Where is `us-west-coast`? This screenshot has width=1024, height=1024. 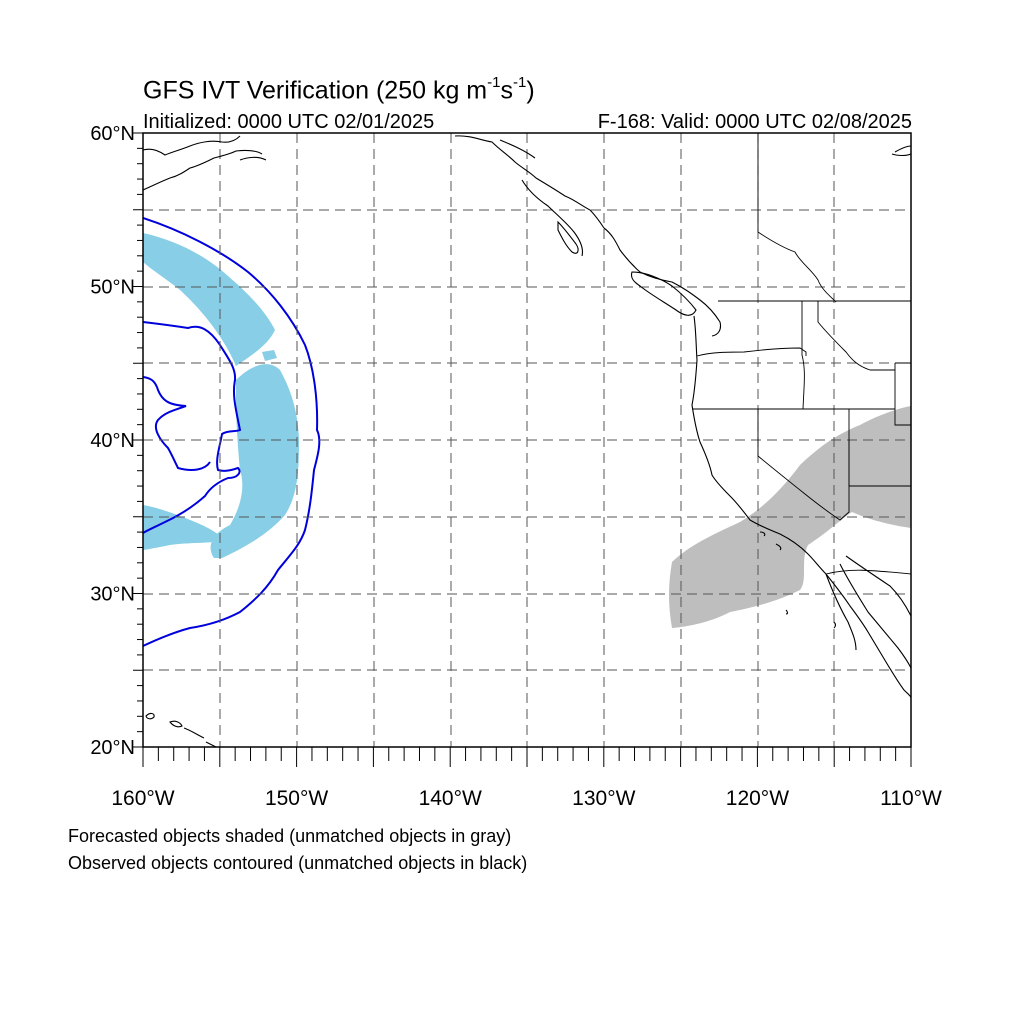 us-west-coast is located at coordinates (774, 483).